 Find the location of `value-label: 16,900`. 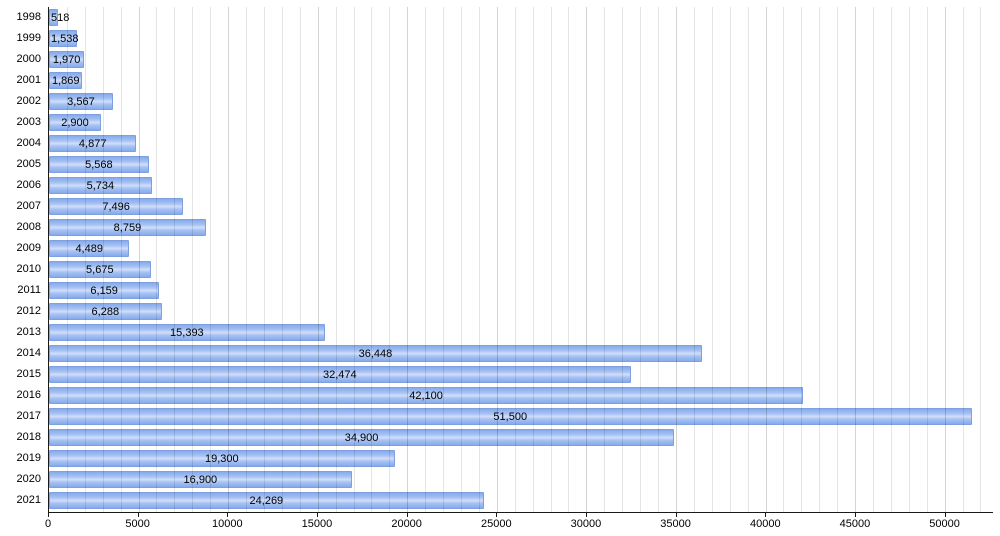

value-label: 16,900 is located at coordinates (200, 479).